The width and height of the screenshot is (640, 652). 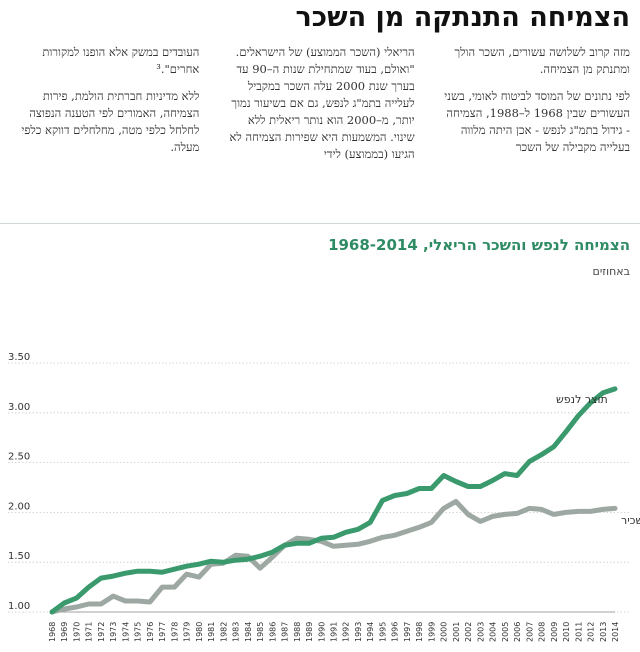 I want to click on x-tick-label: 1968, so click(x=52, y=632).